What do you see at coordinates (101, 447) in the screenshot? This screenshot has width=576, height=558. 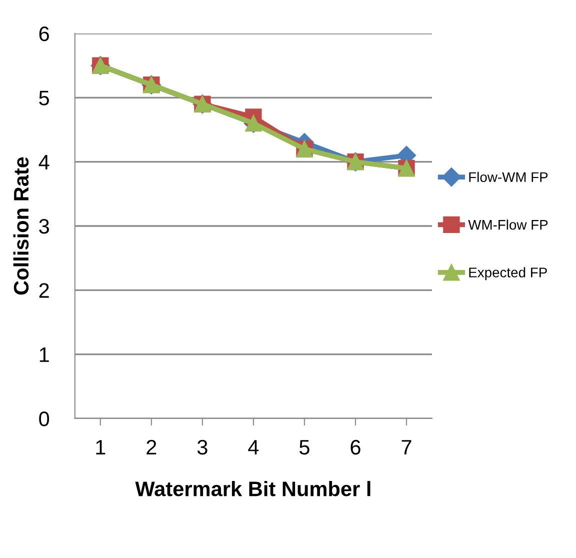 I see `x-tick-label: 1` at bounding box center [101, 447].